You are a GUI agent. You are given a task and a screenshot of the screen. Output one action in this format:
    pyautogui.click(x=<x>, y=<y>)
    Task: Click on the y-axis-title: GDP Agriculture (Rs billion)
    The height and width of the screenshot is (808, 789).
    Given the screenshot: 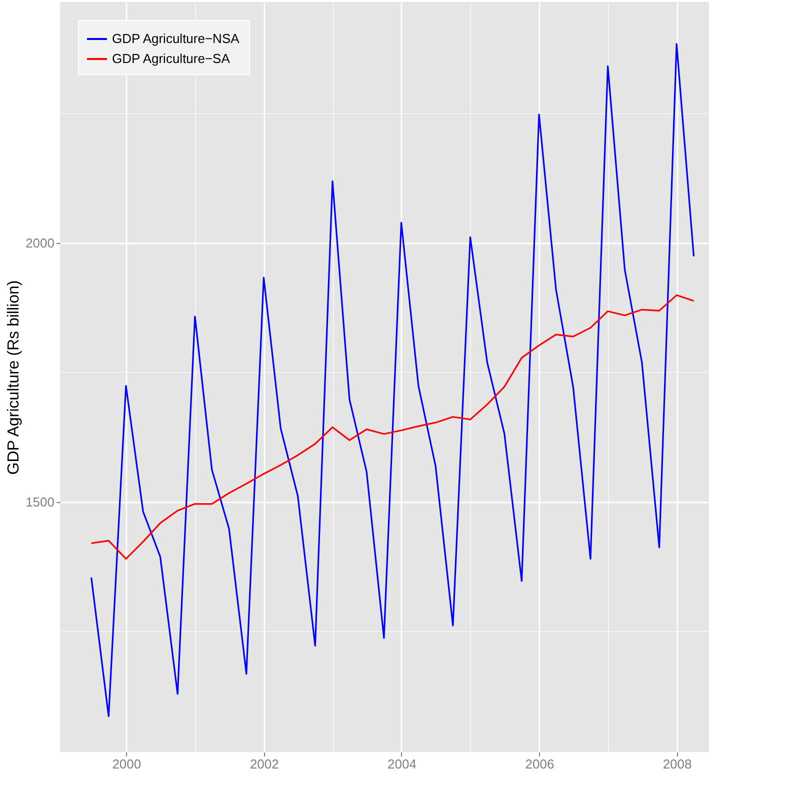 What is the action you would take?
    pyautogui.click(x=14, y=377)
    